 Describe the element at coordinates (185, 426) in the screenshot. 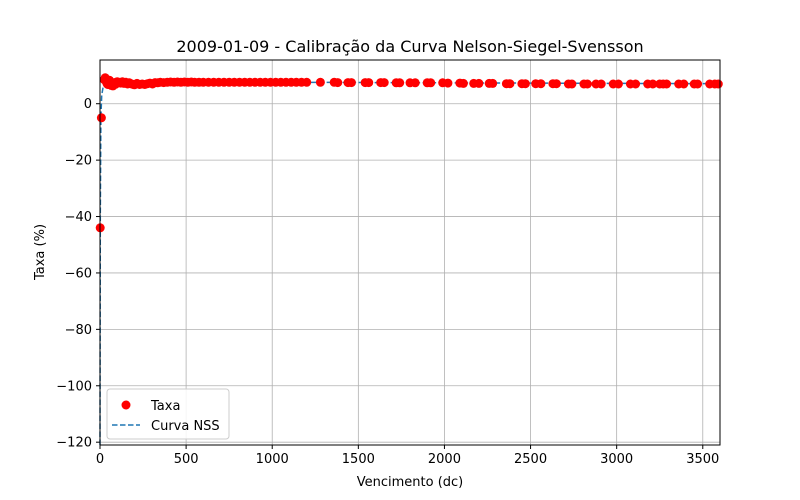

I see `legend-label-curva-nss: Curva NSS` at that location.